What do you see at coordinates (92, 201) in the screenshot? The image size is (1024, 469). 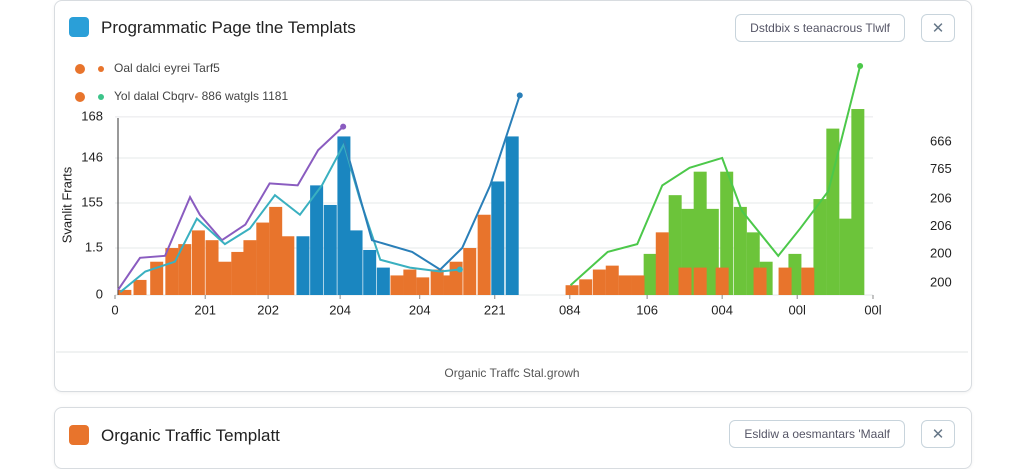 I see `y-tick-label: 155` at bounding box center [92, 201].